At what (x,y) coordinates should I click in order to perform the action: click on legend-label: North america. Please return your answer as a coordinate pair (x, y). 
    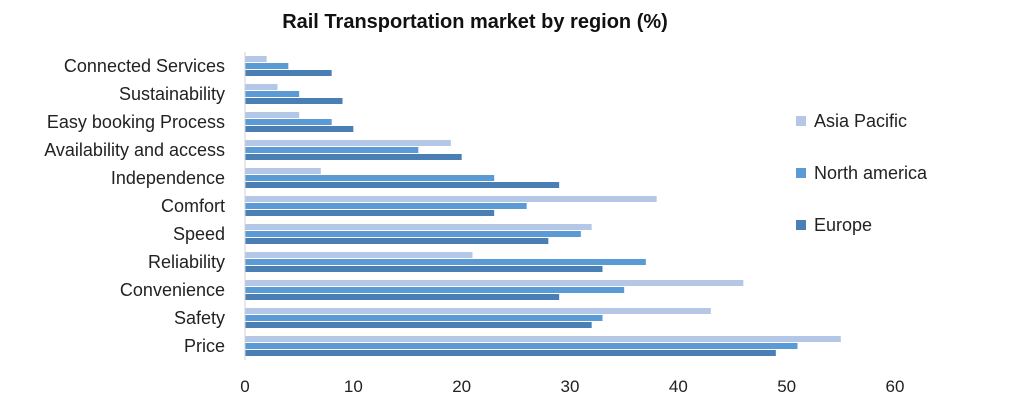
    Looking at the image, I should click on (871, 173).